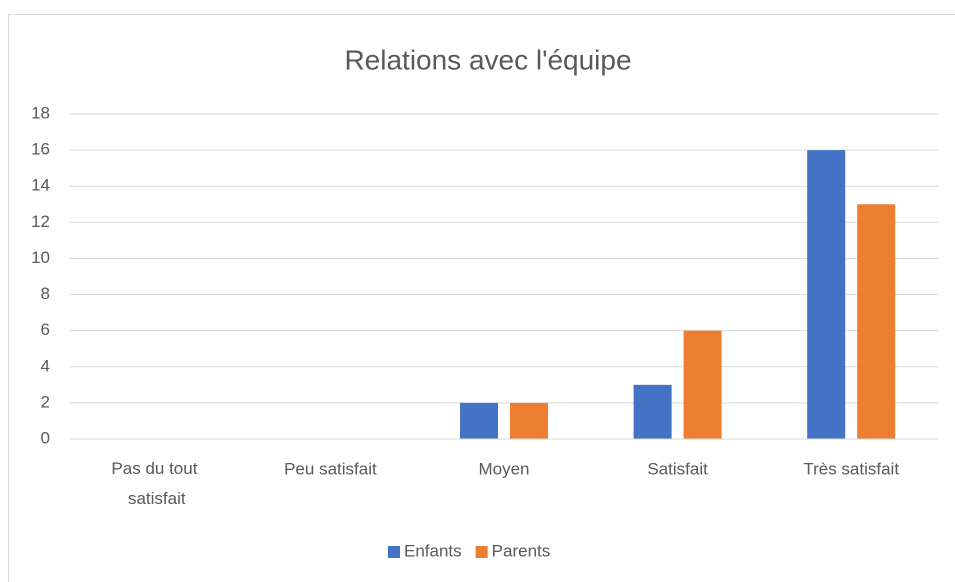 The height and width of the screenshot is (582, 955). I want to click on legend-label: Parents, so click(521, 550).